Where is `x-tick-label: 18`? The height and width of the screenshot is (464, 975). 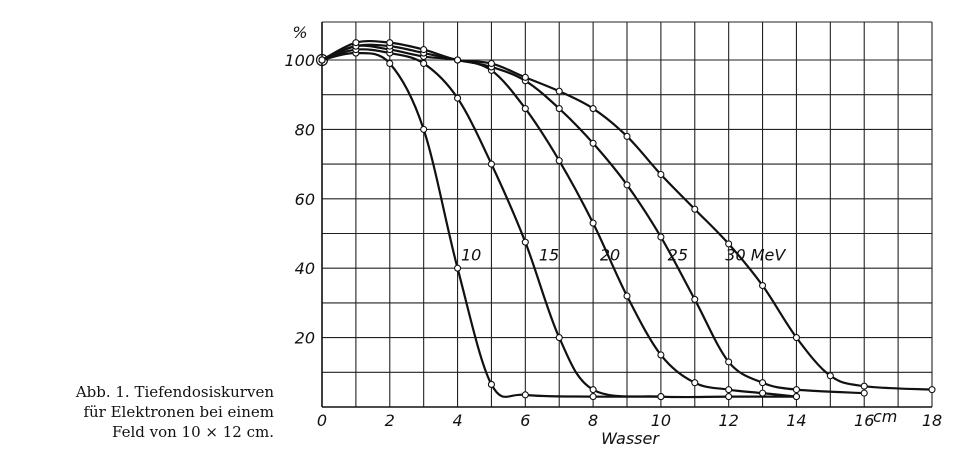 x-tick-label: 18 is located at coordinates (932, 420).